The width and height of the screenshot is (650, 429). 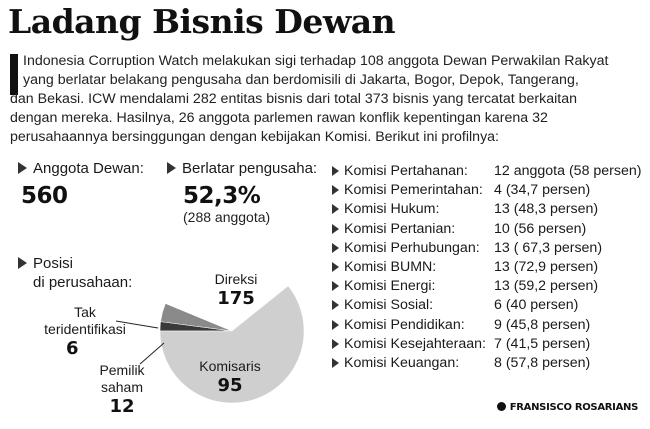 What do you see at coordinates (413, 190) in the screenshot?
I see `komisi-name: Komisi Pemerintahan:` at bounding box center [413, 190].